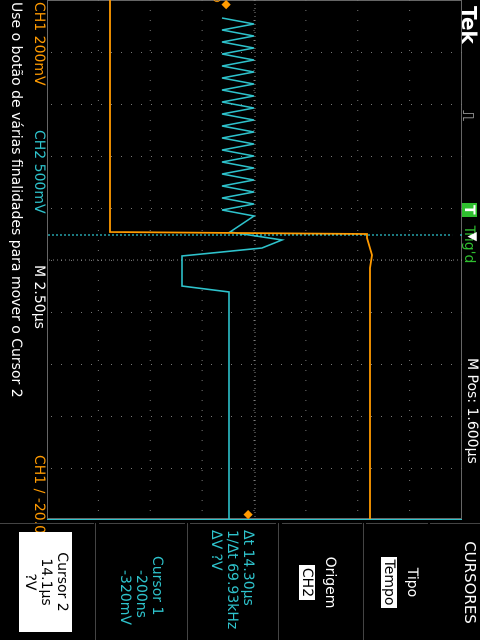 Image resolution: width=480 pixels, height=640 pixels. Describe the element at coordinates (249, 515) in the screenshot. I see `trigger-level-marker: ◆` at that location.